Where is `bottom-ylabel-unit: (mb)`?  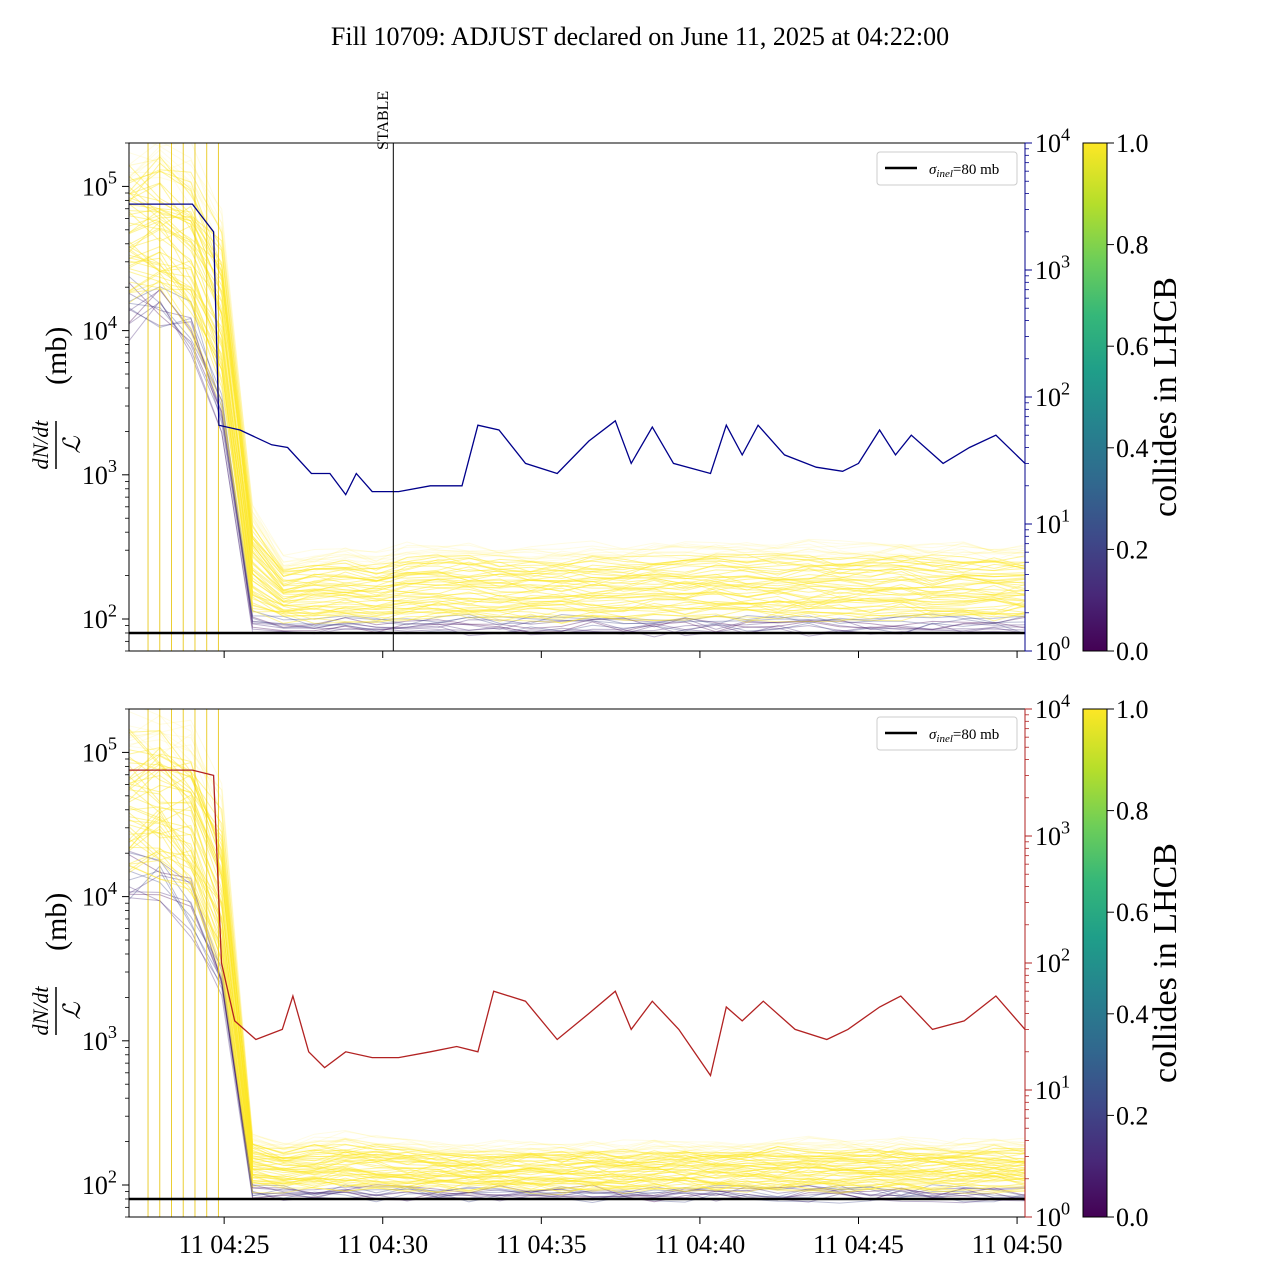
bottom-ylabel-unit: (mb) is located at coordinates (56, 922).